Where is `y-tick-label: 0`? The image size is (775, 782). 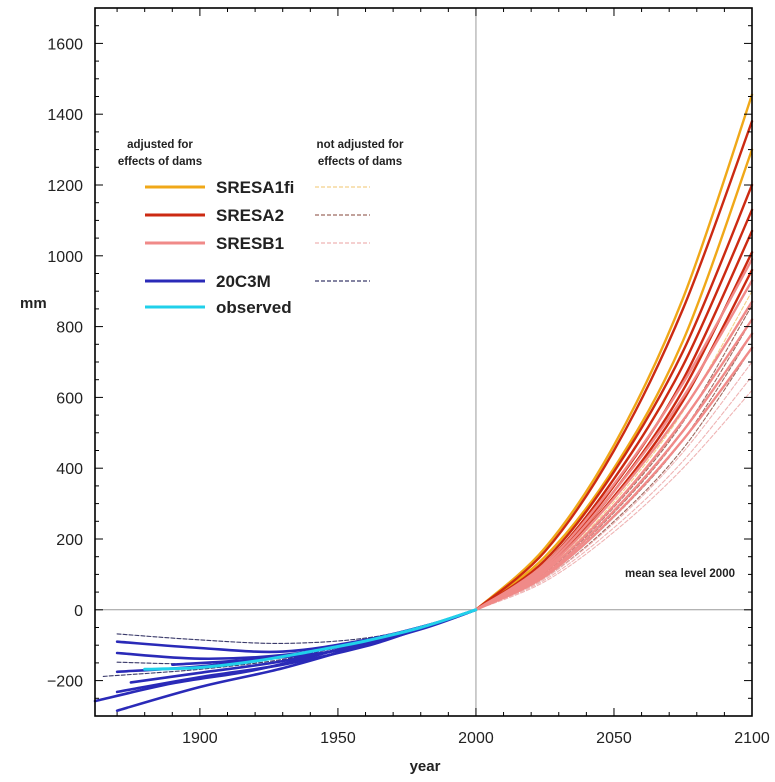
y-tick-label: 0 is located at coordinates (78, 611).